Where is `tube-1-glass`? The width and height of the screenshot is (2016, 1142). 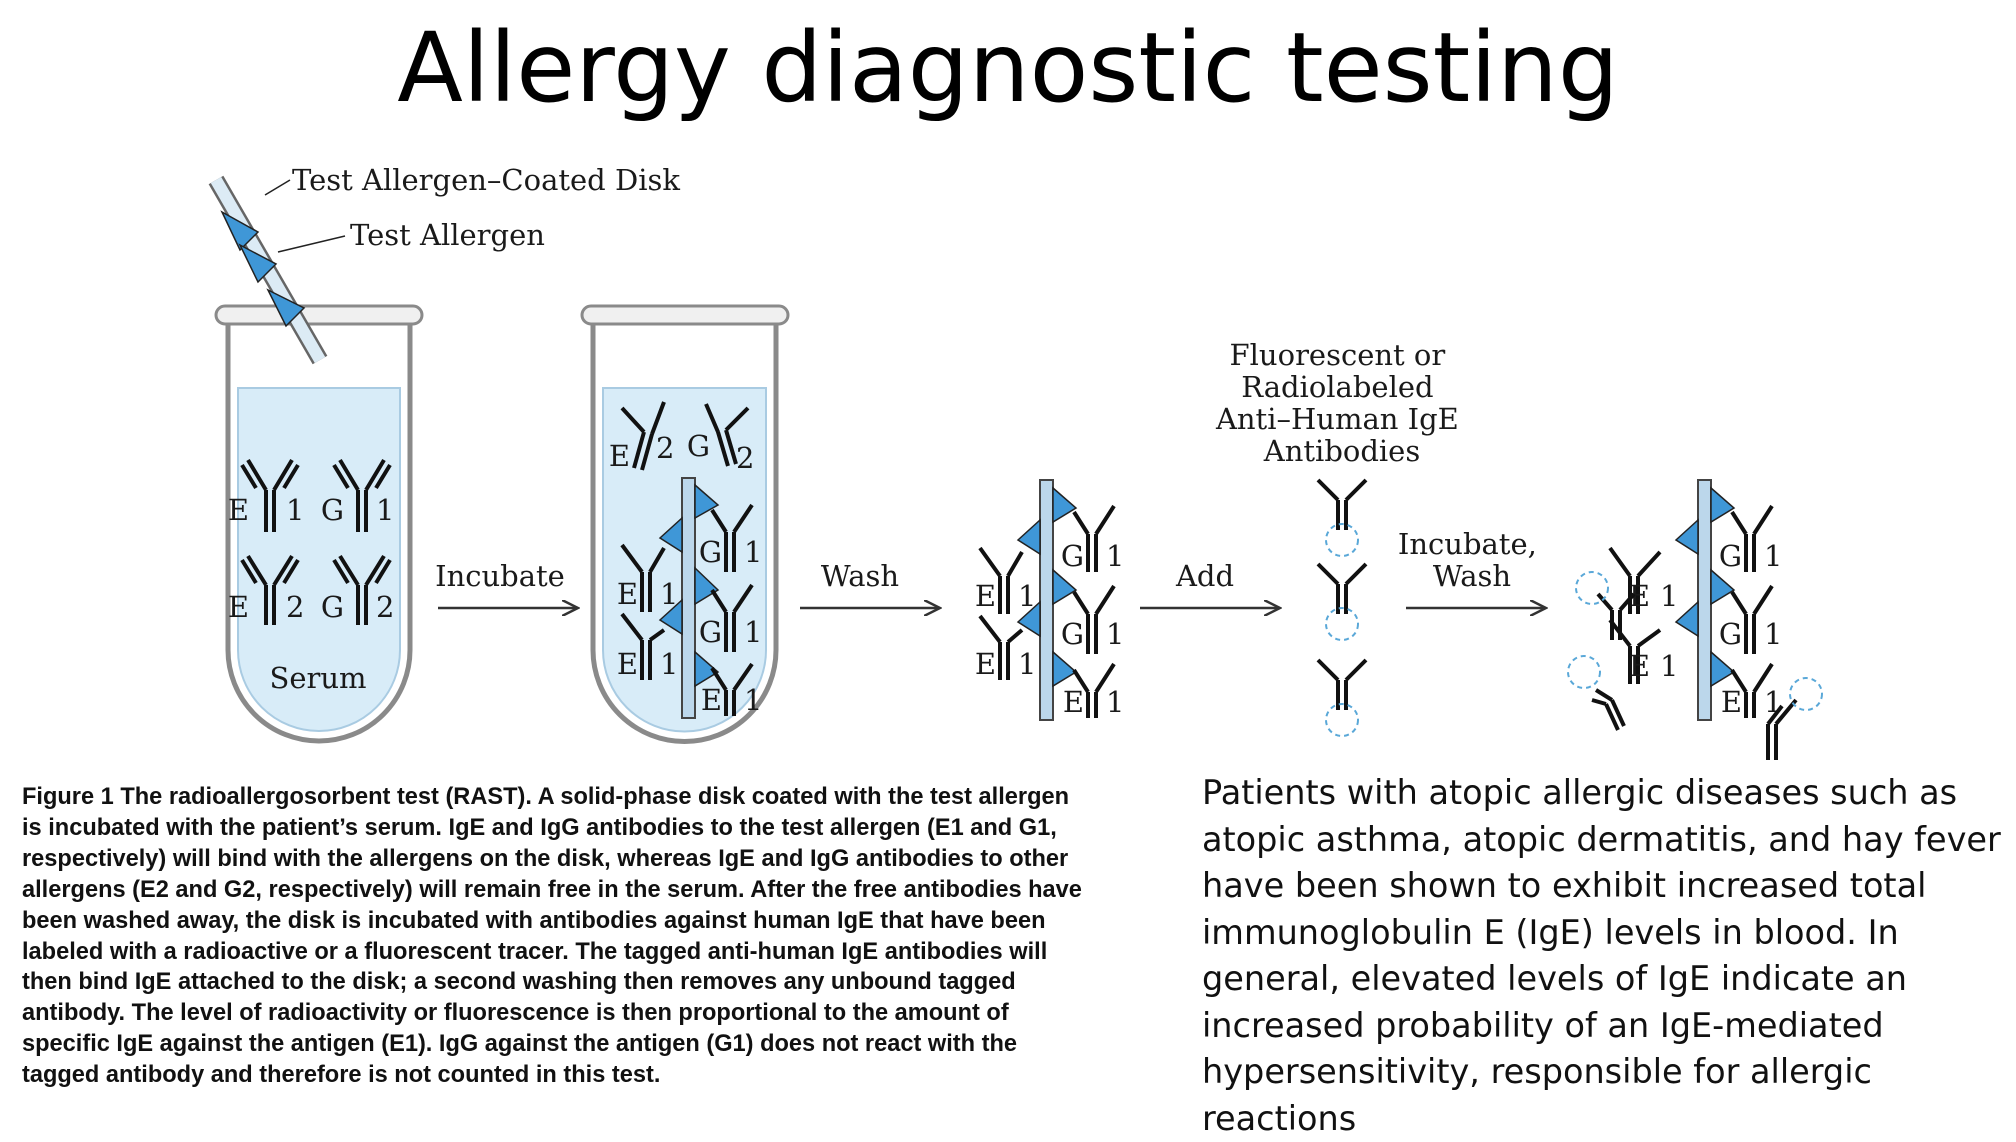 tube-1-glass is located at coordinates (319, 532).